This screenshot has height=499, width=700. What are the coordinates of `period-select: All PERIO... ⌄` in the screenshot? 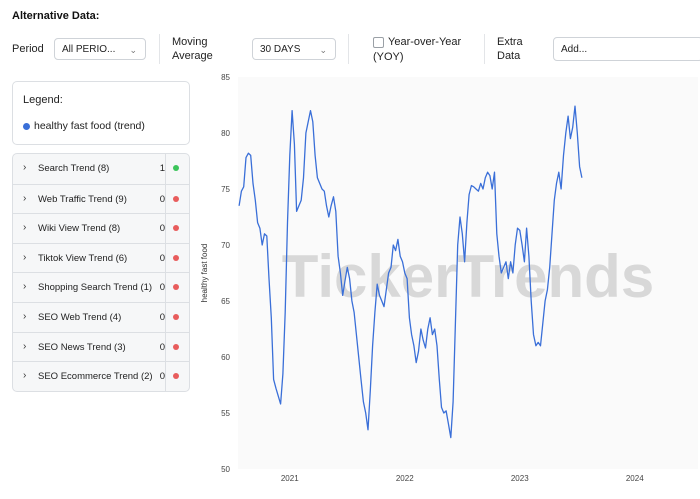 It's located at (100, 49).